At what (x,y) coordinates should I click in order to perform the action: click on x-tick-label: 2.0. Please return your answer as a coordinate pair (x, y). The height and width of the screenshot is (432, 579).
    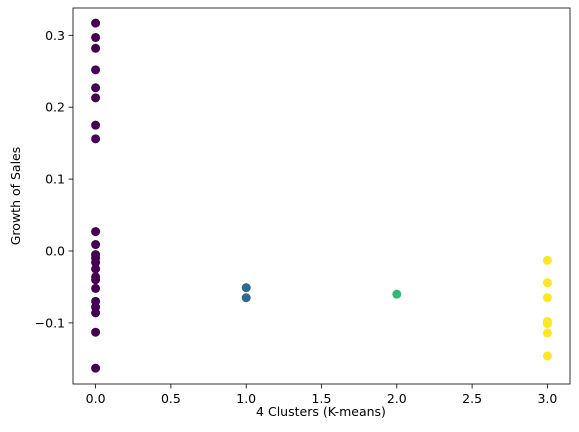
    Looking at the image, I should click on (397, 398).